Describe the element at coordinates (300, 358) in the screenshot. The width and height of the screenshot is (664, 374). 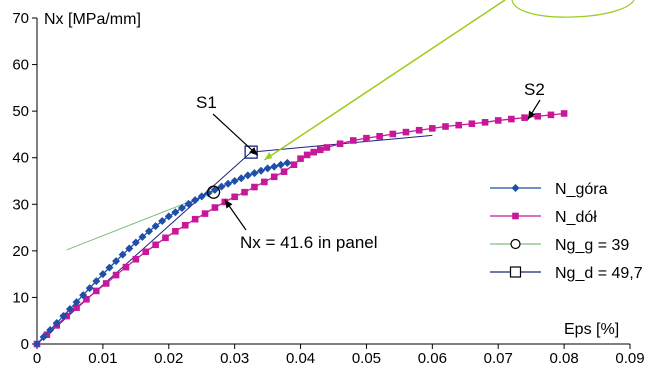
I see `x-tick-label: 0.04` at that location.